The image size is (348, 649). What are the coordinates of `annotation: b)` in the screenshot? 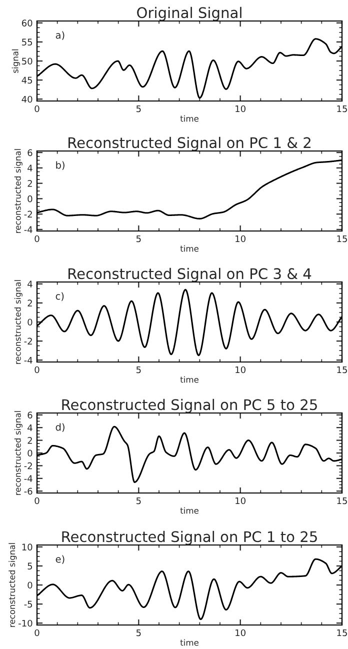 It's located at (60, 165).